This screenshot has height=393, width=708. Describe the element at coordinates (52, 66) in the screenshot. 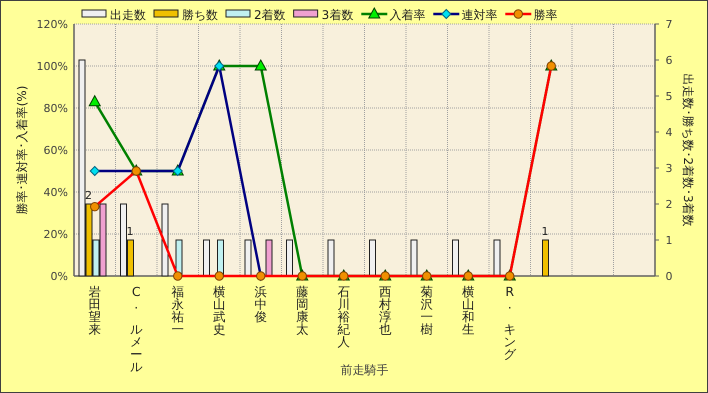

I see `y-tick-label: 100%` at that location.